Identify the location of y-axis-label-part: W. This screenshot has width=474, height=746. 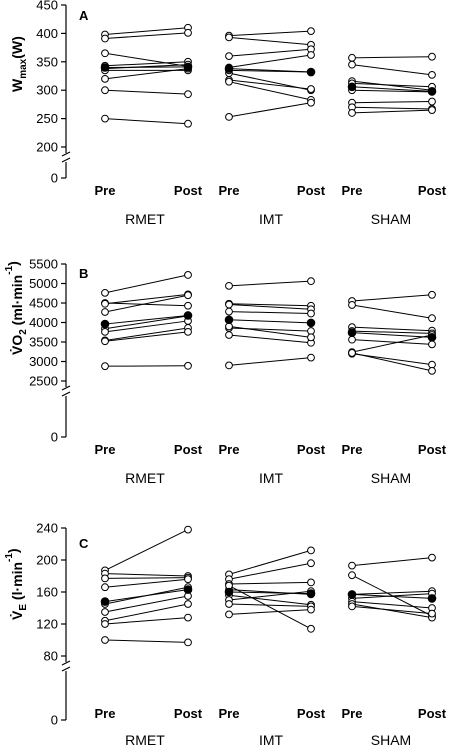
(17, 85).